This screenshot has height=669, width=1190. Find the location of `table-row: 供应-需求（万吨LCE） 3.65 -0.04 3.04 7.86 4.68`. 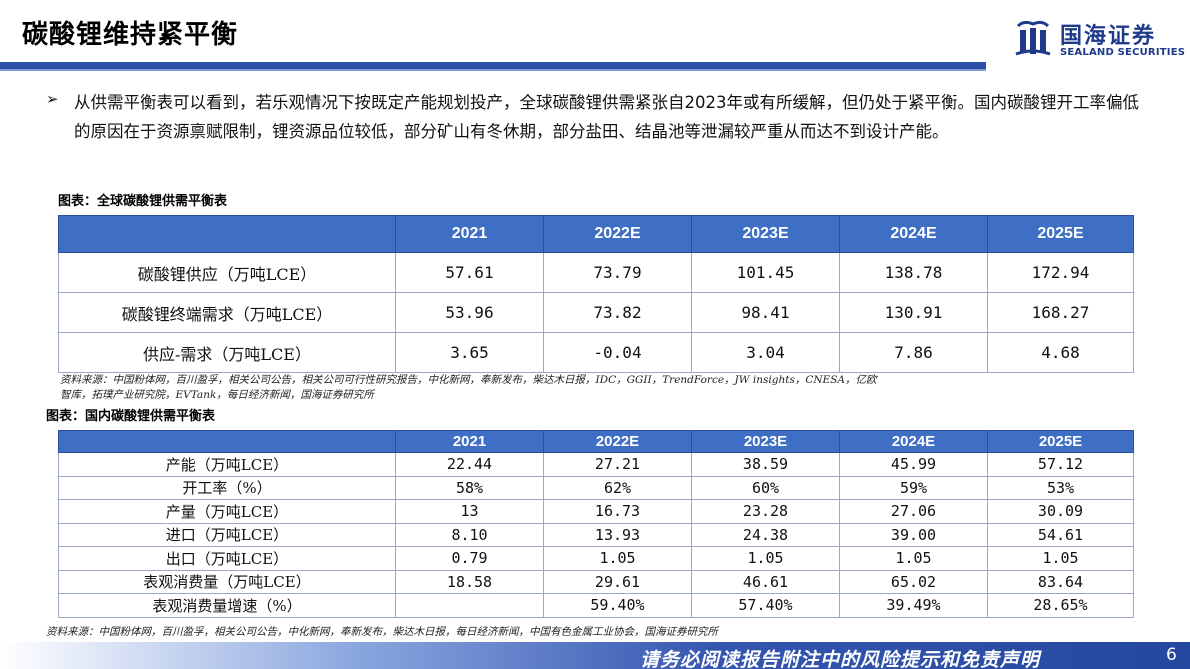

table-row: 供应-需求（万吨LCE） 3.65 -0.04 3.04 7.86 4.68 is located at coordinates (596, 352).